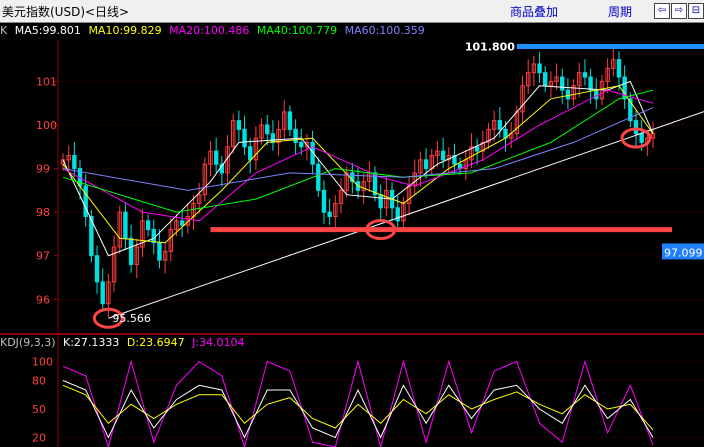 The image size is (704, 447). Describe the element at coordinates (679, 11) in the screenshot. I see `nav-right-icon: ⇨` at that location.